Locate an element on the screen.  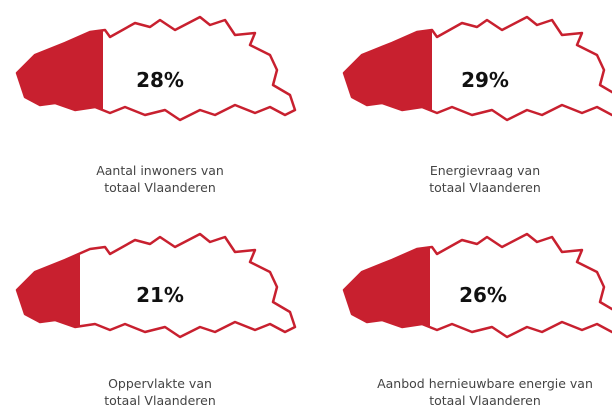
caption: Aantal inwoners van is located at coordinates (160, 170).